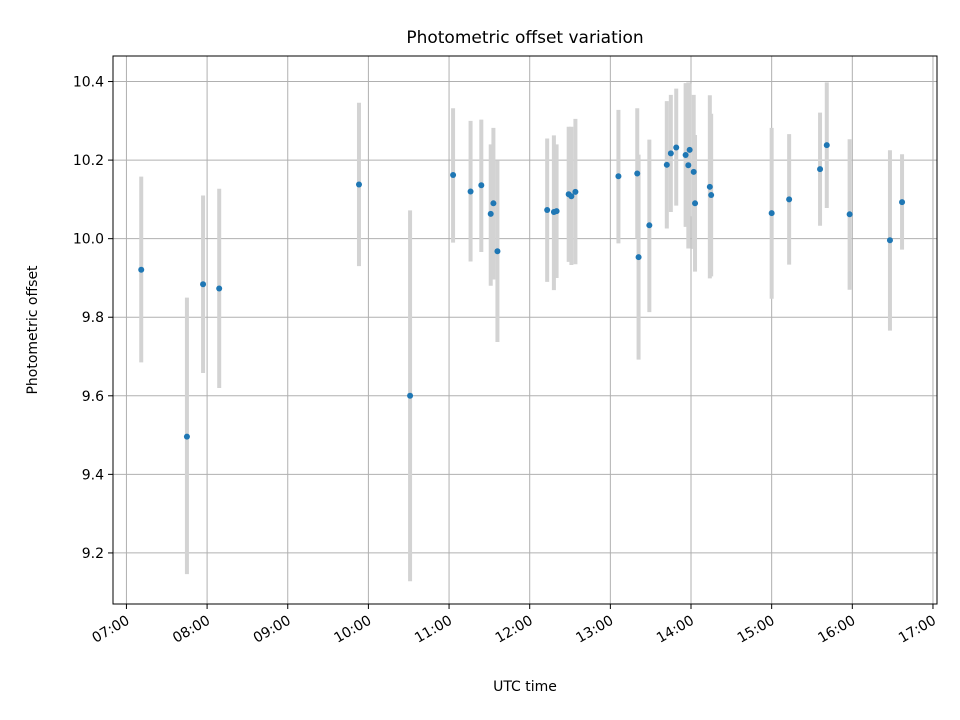 Image resolution: width=960 pixels, height=720 pixels. What do you see at coordinates (675, 630) in the screenshot?
I see `x-tick-label: 14:00` at bounding box center [675, 630].